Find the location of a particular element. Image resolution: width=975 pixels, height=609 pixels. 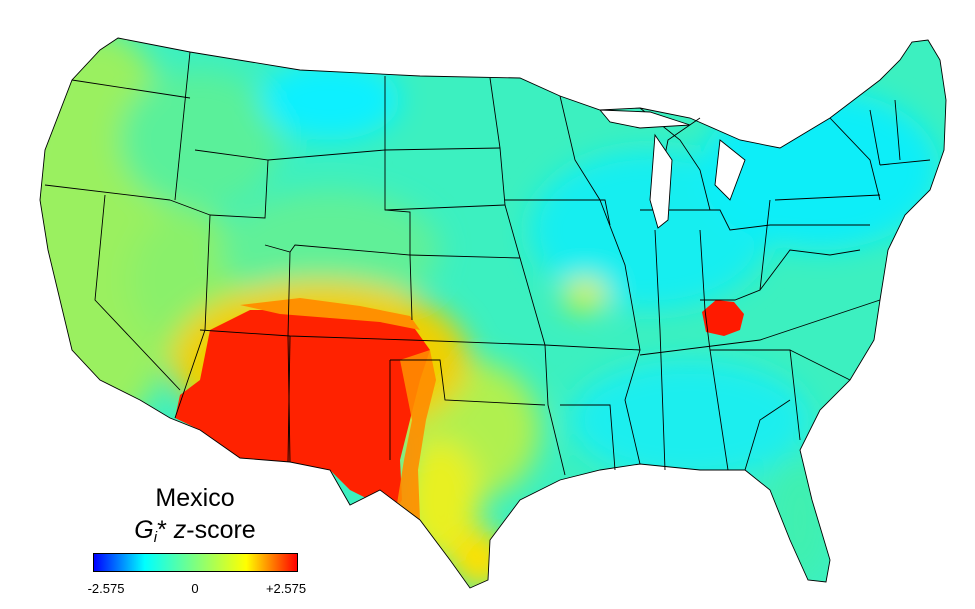

great-lakes is located at coordinates (672, 169).